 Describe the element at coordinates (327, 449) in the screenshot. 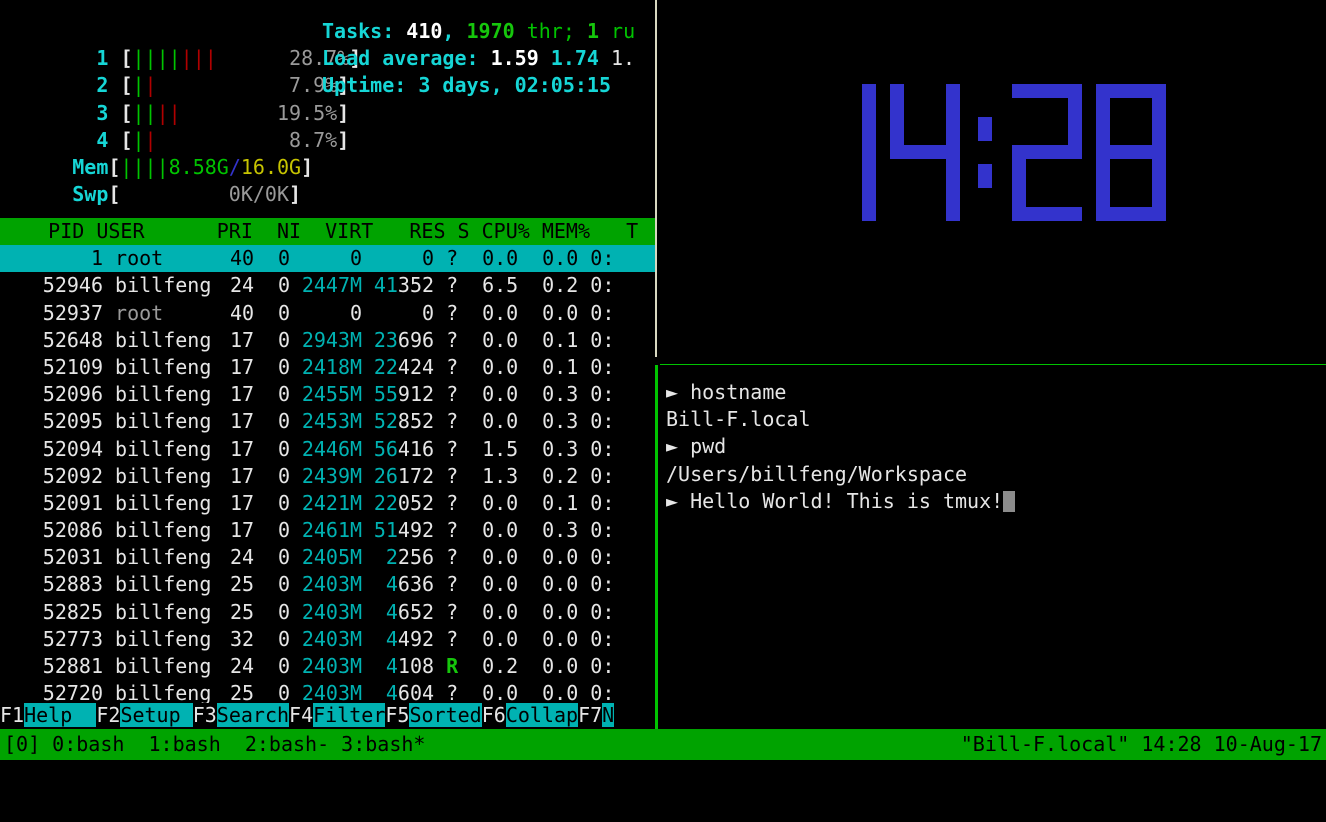

I see `table-row: 52094 billfeng 17 0 2446M 56416 ? 1.5 0.3 0:` at that location.